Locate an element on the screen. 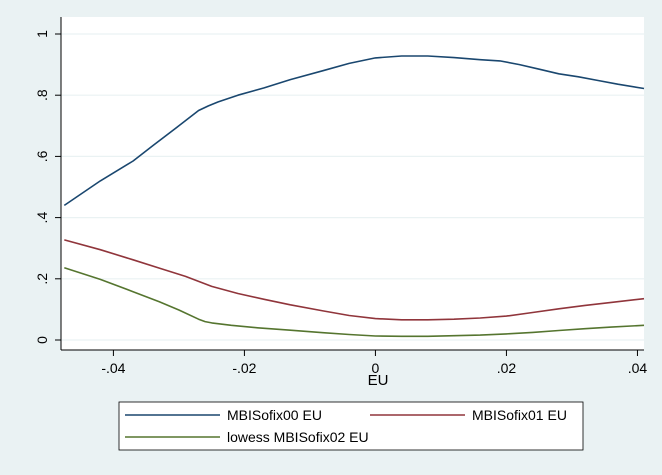  y-tick-label-5: 1 is located at coordinates (42, 34).